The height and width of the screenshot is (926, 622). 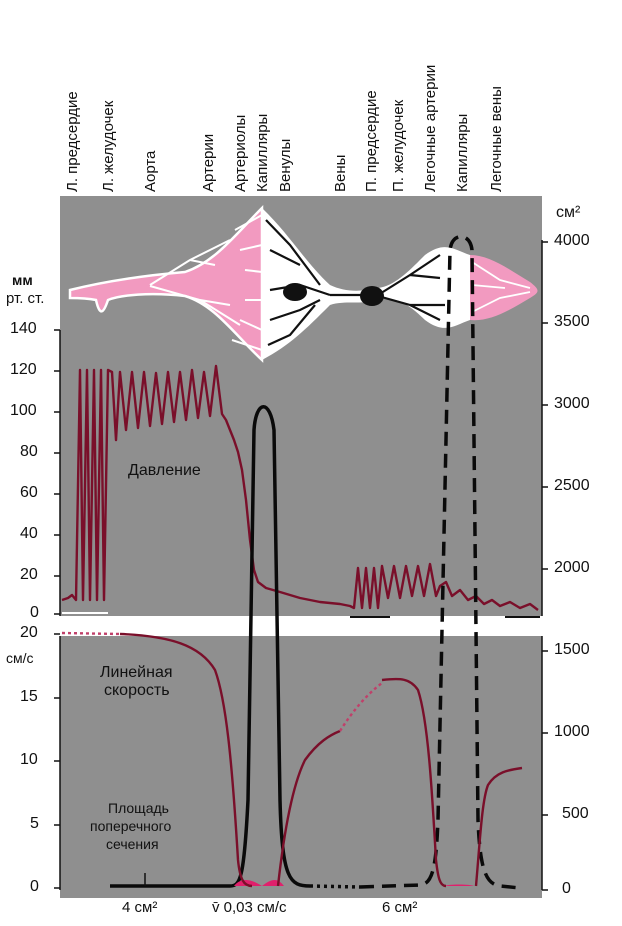 I want to click on left-area-annotation: 4 см², so click(x=140, y=907).